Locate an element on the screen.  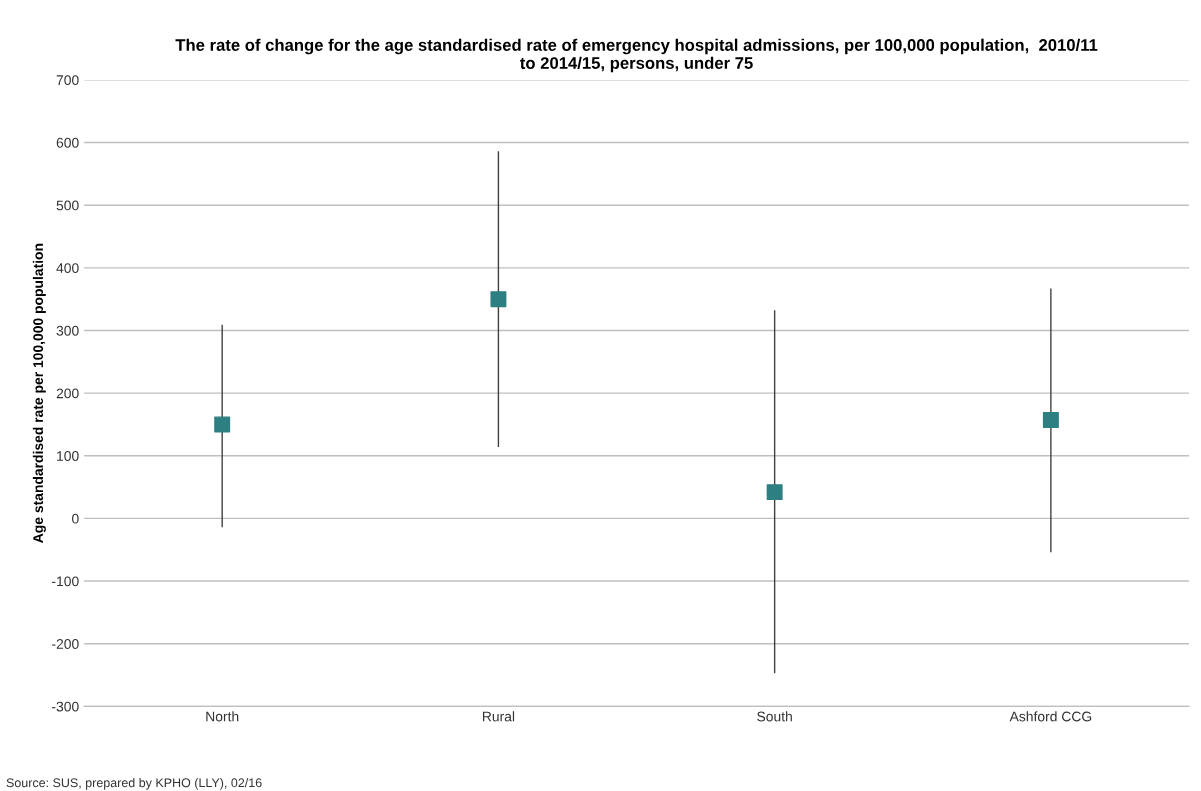
y-tick-label: -200 is located at coordinates (65, 644).